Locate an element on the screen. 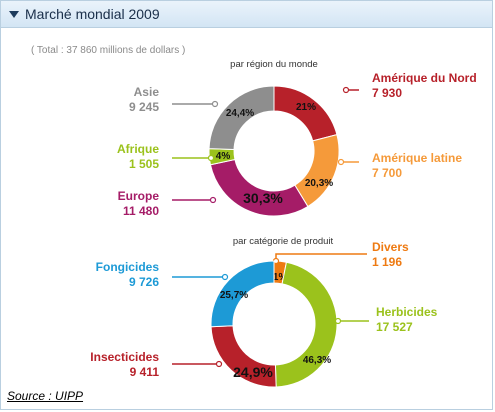 The image size is (495, 412). chart1-leader-dot-afrique is located at coordinates (211, 158).